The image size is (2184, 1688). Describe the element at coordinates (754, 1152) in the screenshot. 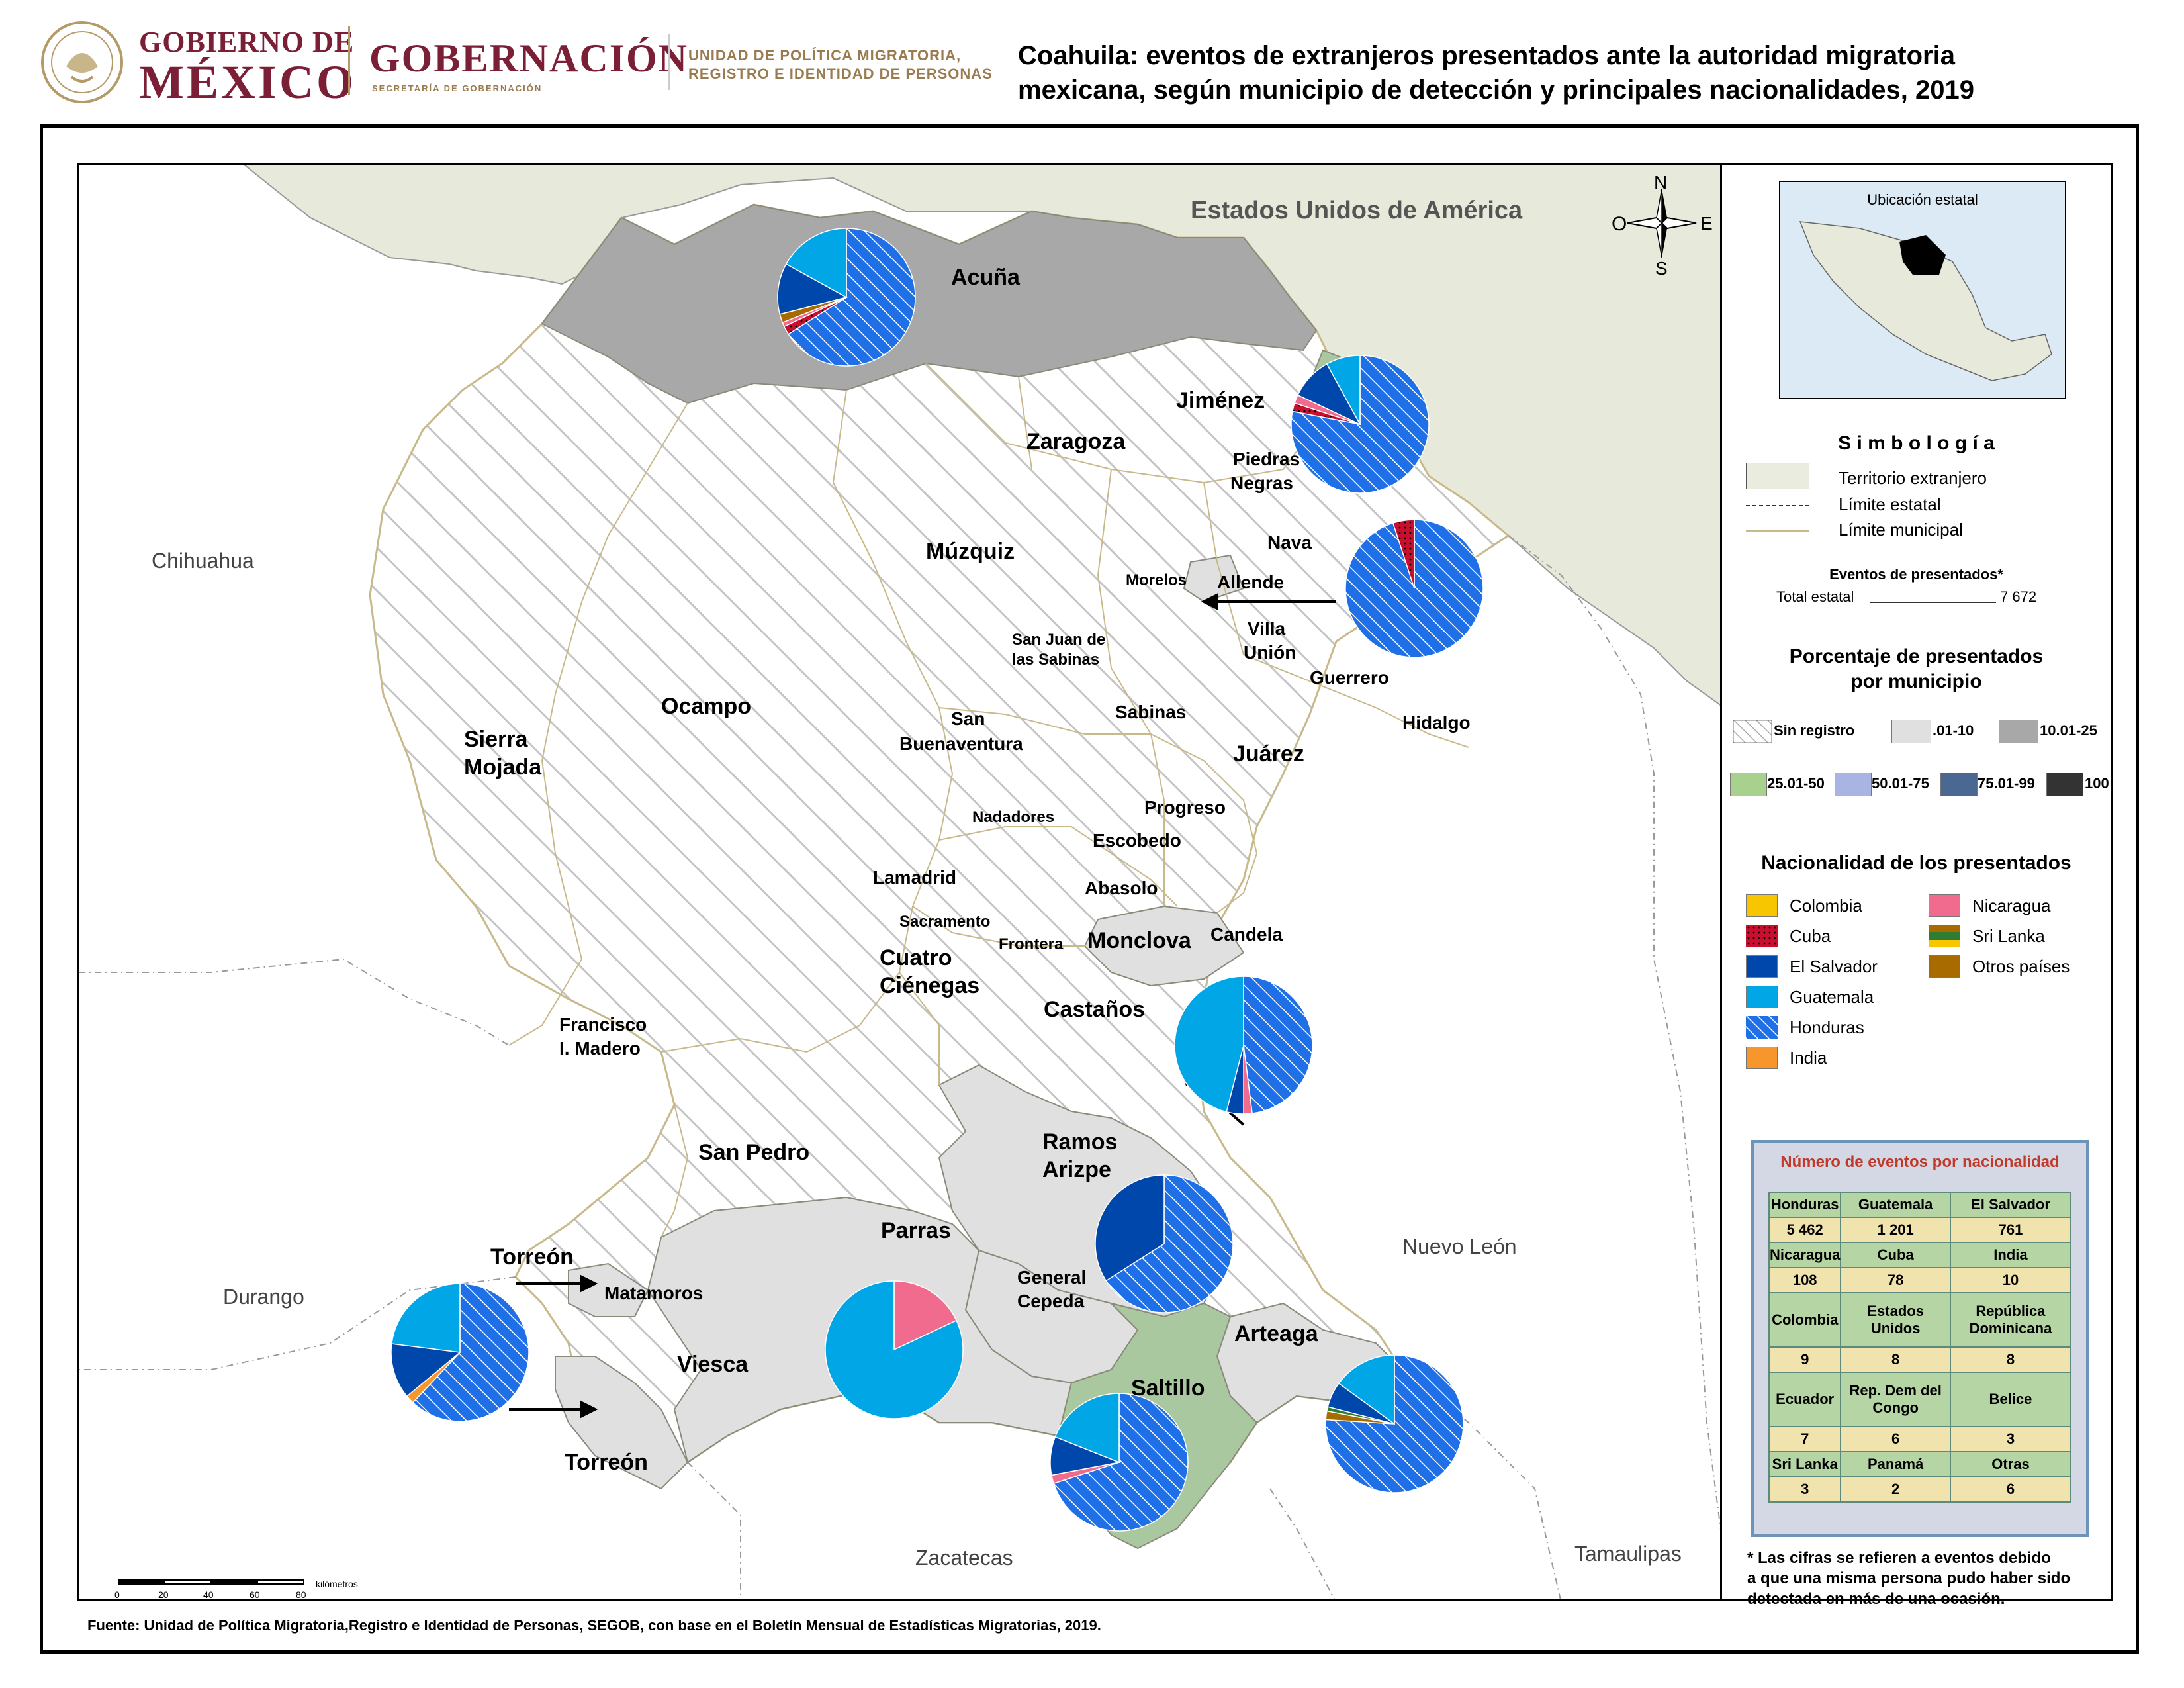

I see `label-san-pedro: San Pedro` at that location.